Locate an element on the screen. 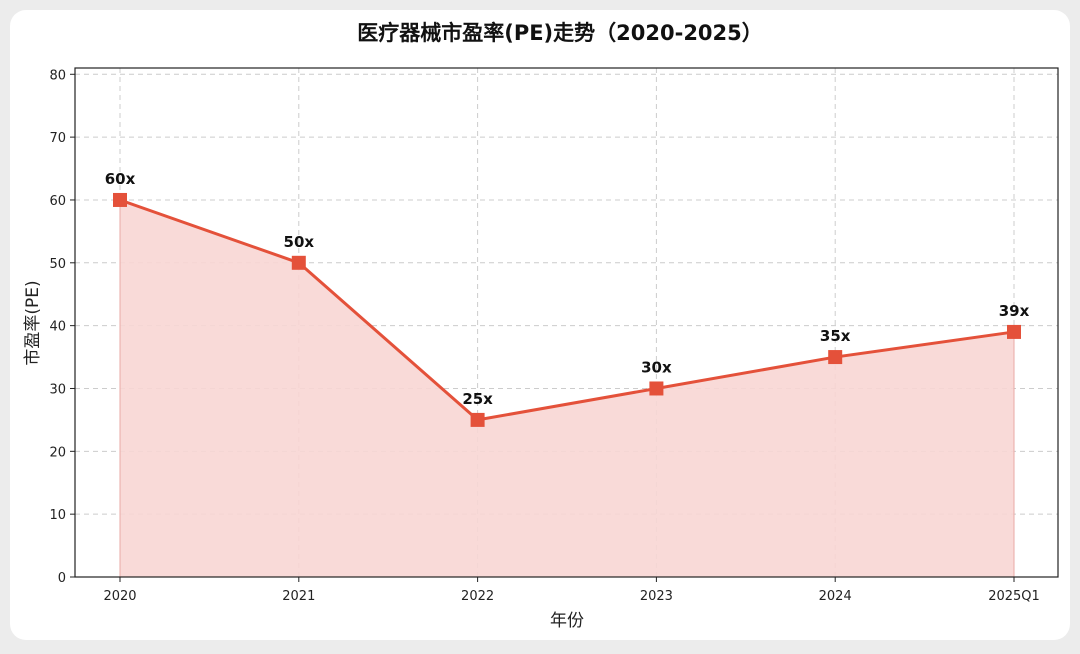 The height and width of the screenshot is (654, 1080). y-tick-label: 0 is located at coordinates (62, 578).